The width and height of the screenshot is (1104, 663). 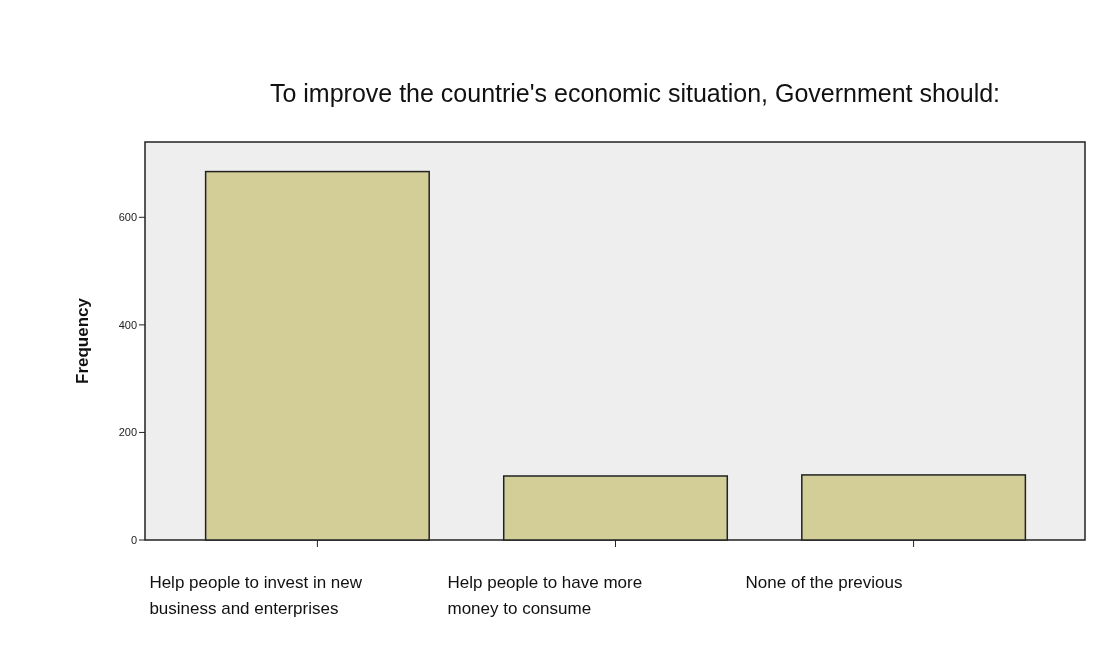 I want to click on x-tick-label: None of the previous, so click(x=824, y=582).